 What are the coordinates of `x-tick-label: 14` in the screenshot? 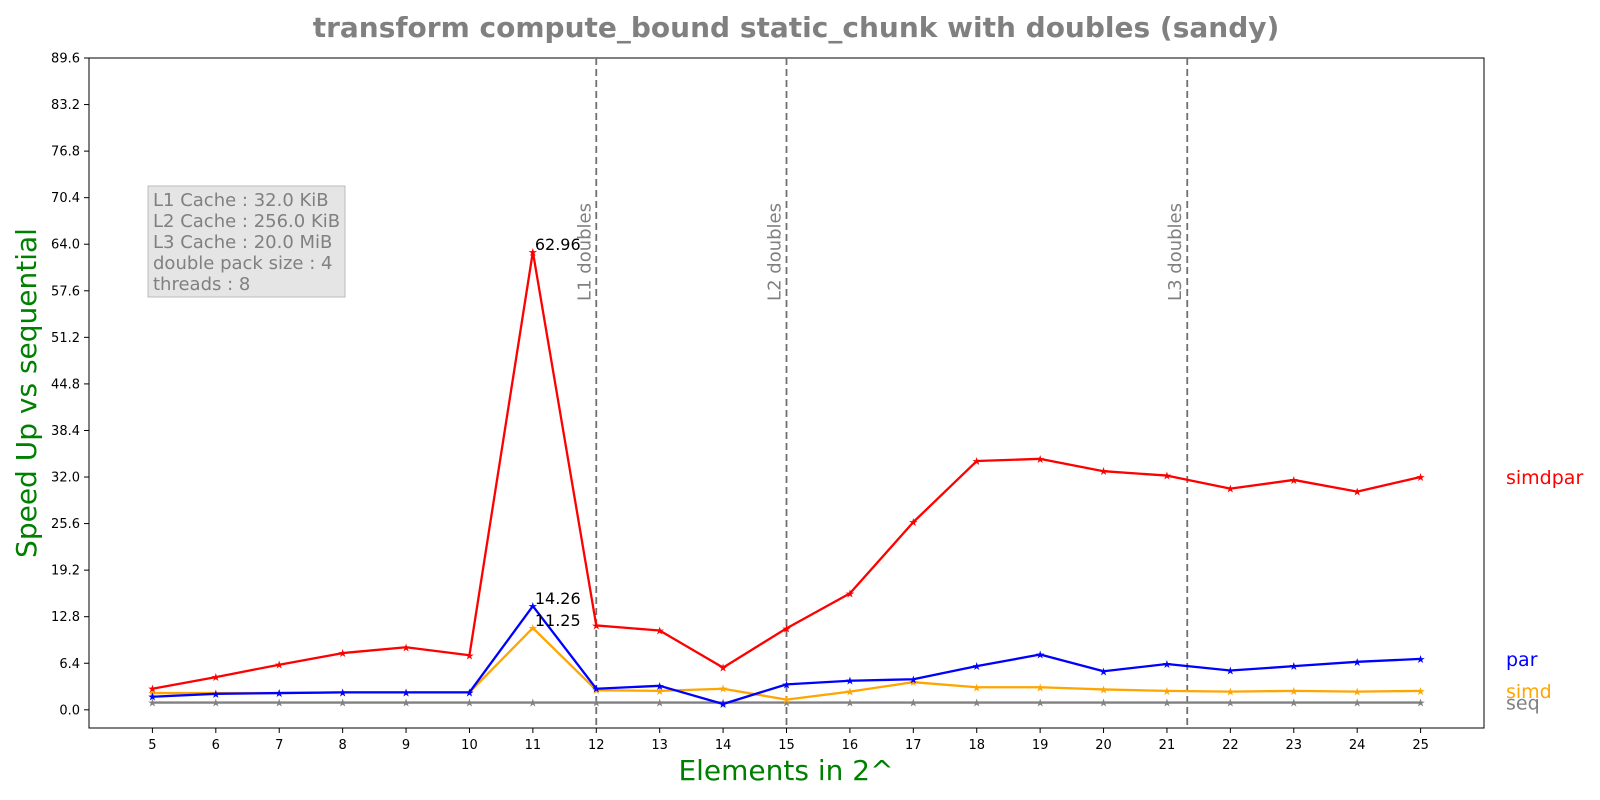 It's located at (723, 745).